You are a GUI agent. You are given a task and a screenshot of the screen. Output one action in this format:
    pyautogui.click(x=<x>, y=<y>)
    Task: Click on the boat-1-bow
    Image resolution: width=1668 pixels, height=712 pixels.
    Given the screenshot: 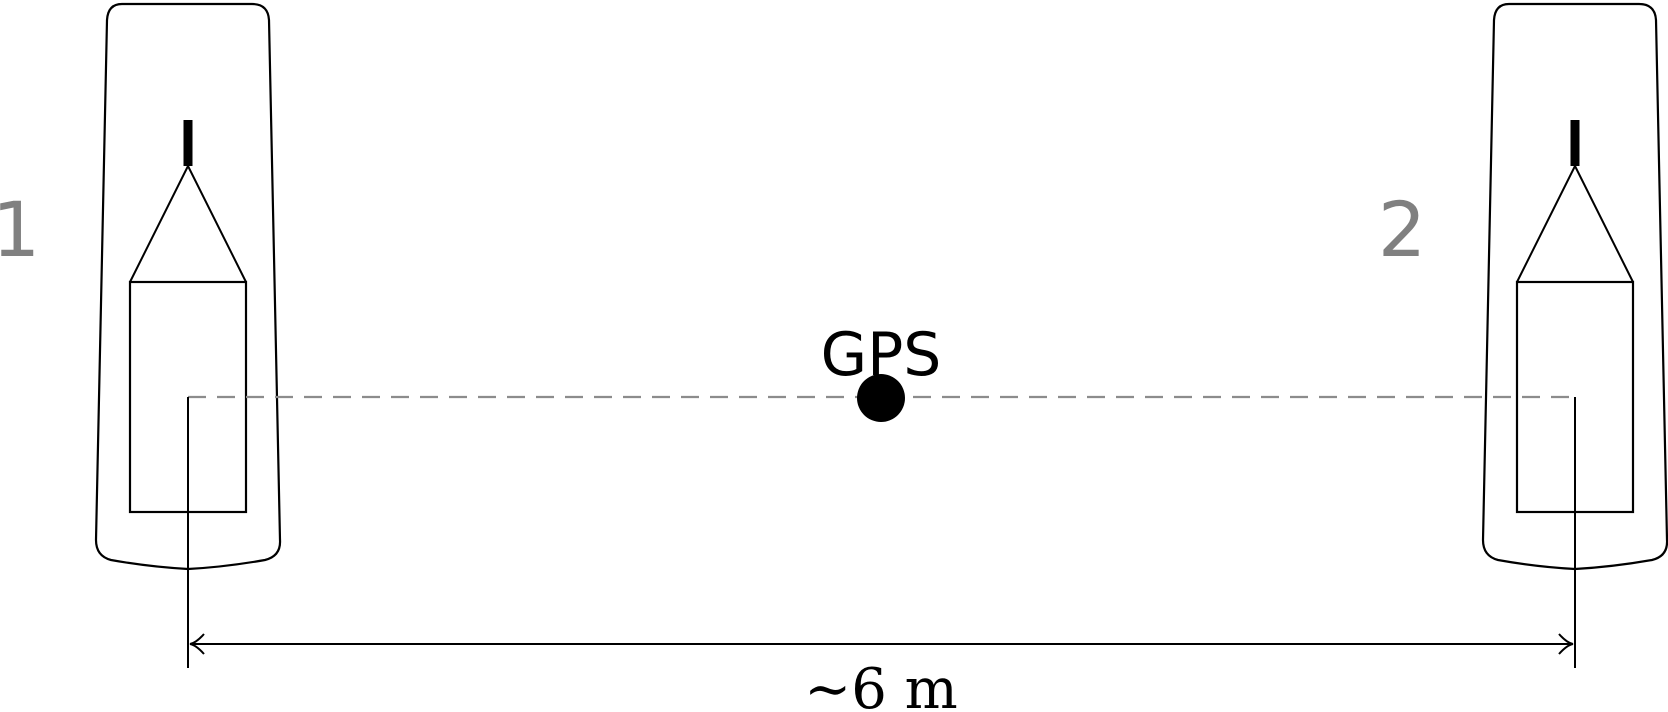 What is the action you would take?
    pyautogui.click(x=188, y=223)
    